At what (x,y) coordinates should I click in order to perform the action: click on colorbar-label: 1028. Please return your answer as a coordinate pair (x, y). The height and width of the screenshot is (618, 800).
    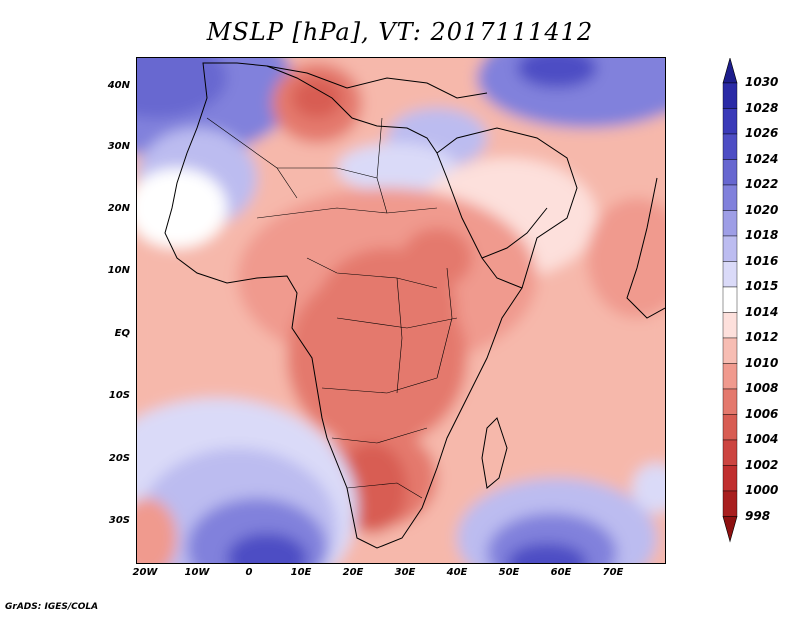
    Looking at the image, I should click on (762, 107).